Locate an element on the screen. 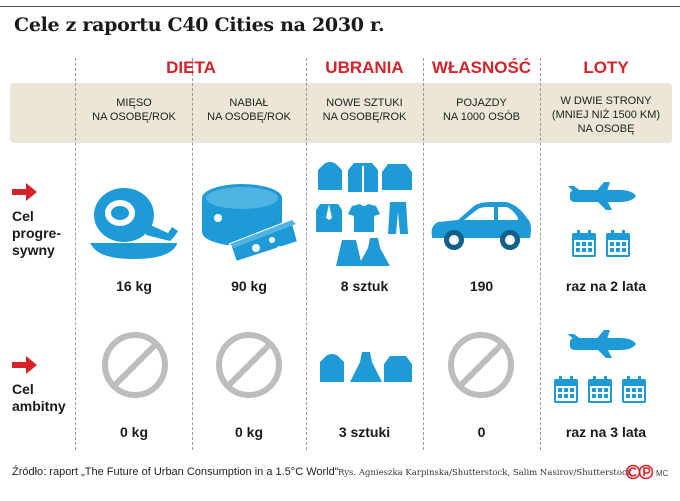 This screenshot has height=501, width=680. page-title: Cele z raportu C40 Cities na 2030 r. is located at coordinates (199, 25).